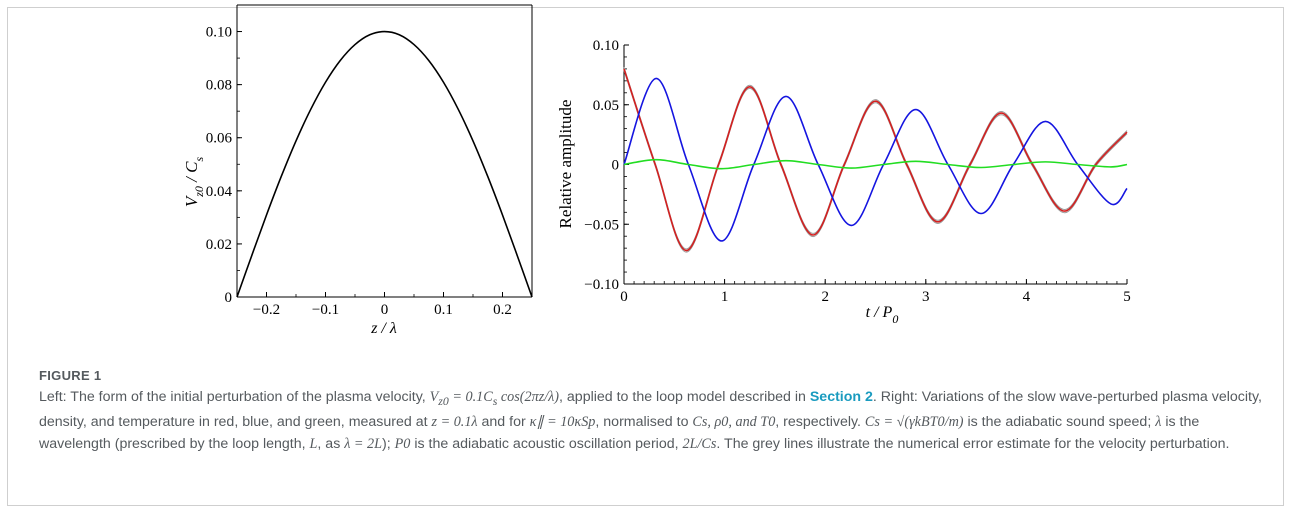  What do you see at coordinates (825, 297) in the screenshot?
I see `x-tick-label: 2` at bounding box center [825, 297].